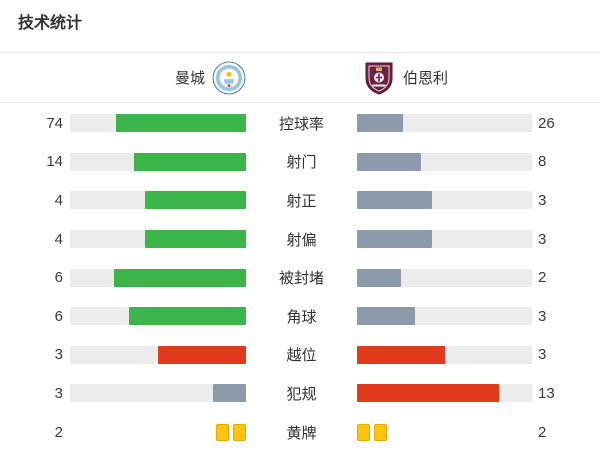  I want to click on stat-label: 射偏, so click(301, 240).